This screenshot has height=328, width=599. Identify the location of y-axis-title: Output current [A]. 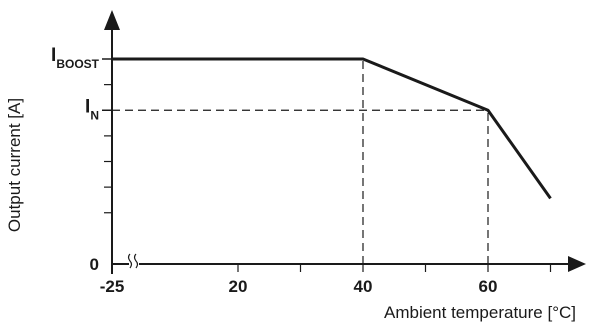
(14, 165).